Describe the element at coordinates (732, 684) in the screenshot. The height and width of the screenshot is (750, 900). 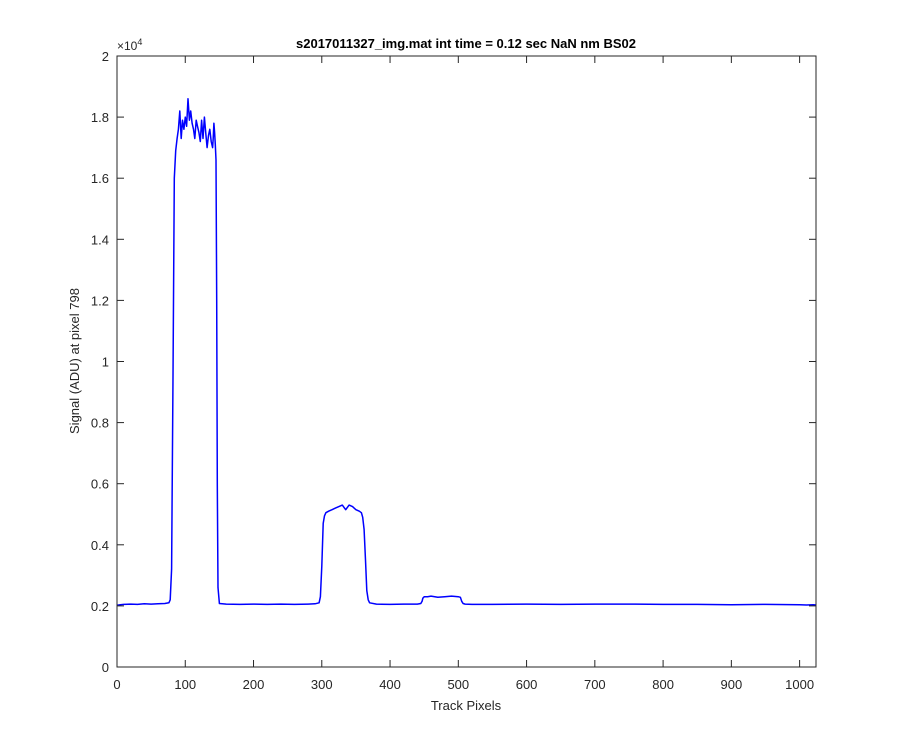
I see `x-tick-label: 900` at that location.